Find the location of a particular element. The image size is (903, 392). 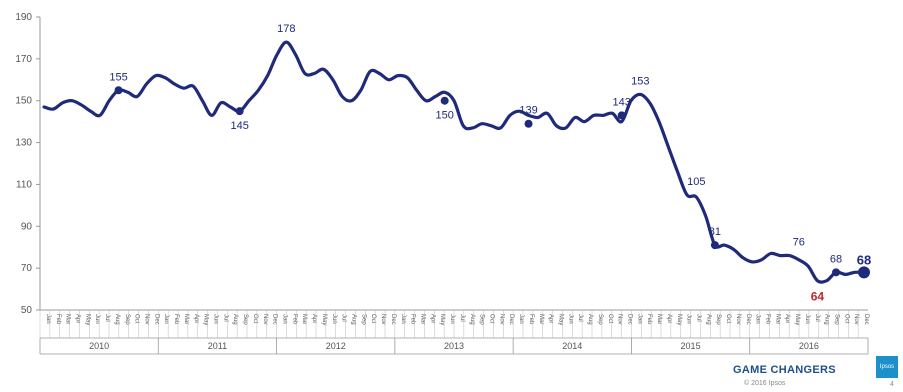

ipsos-logo: Ipsos is located at coordinates (887, 367).